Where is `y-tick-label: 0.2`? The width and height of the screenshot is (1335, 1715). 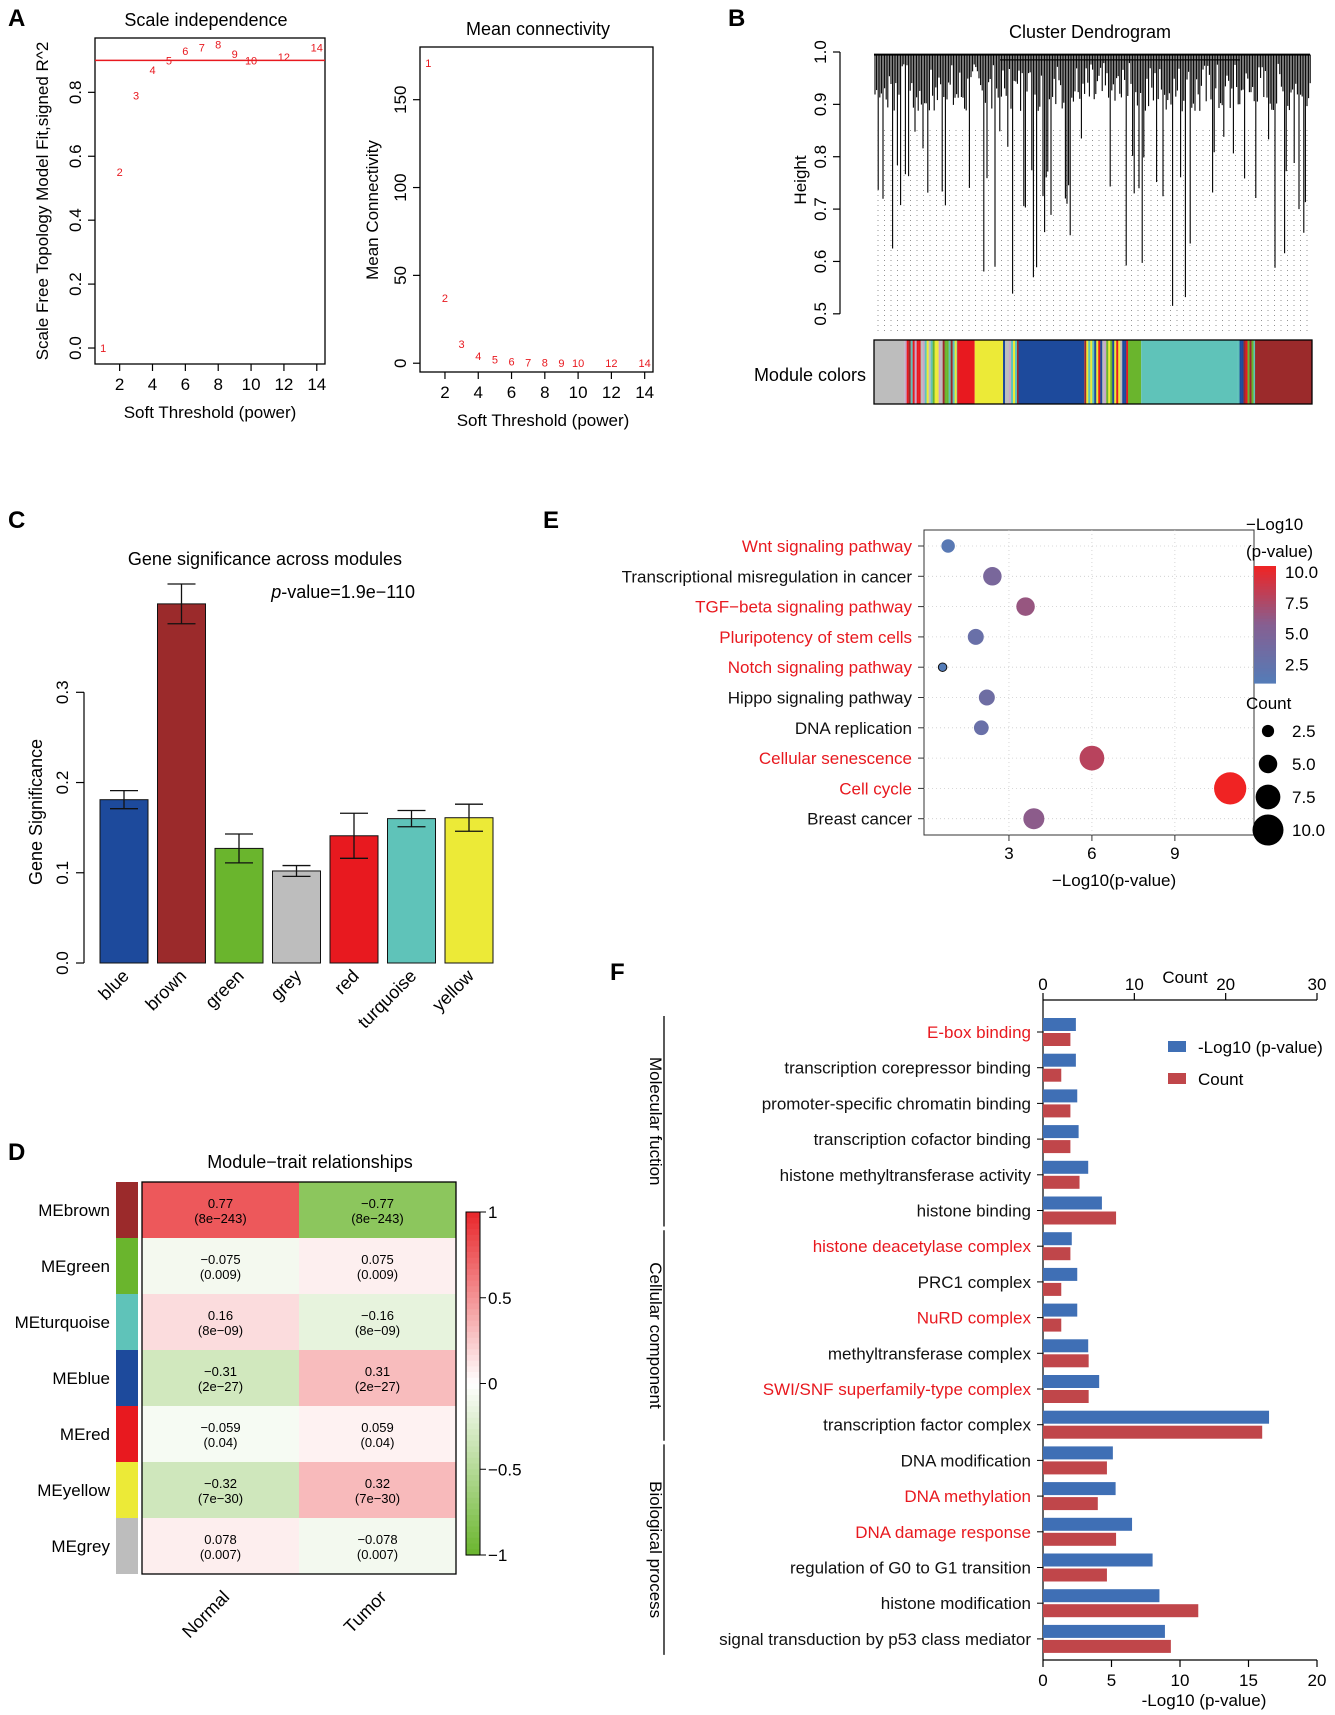 y-tick-label: 0.2 is located at coordinates (75, 284).